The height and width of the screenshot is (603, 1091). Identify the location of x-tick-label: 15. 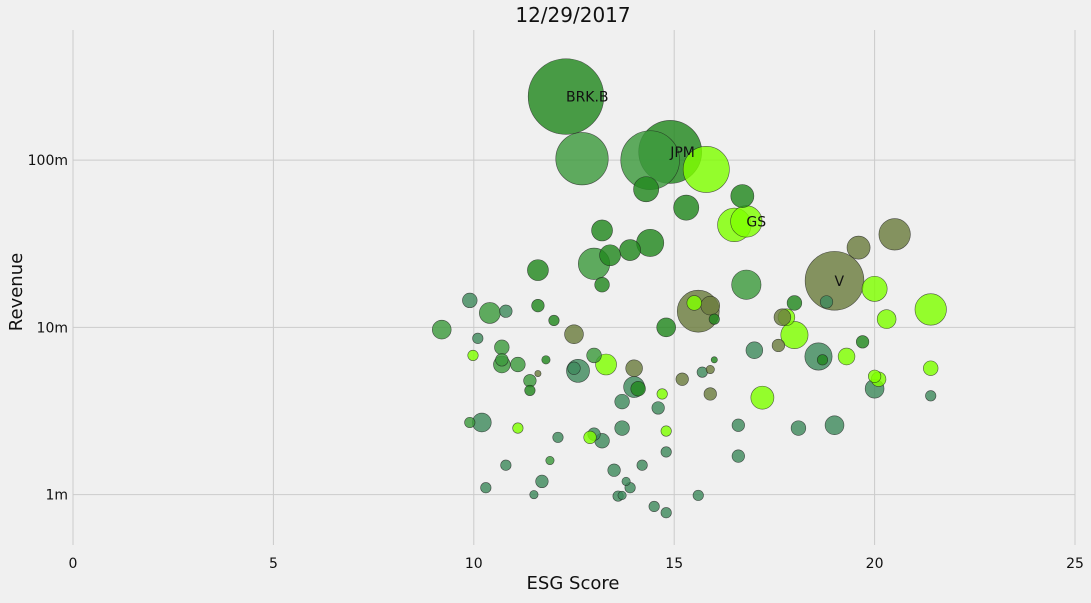
(674, 564).